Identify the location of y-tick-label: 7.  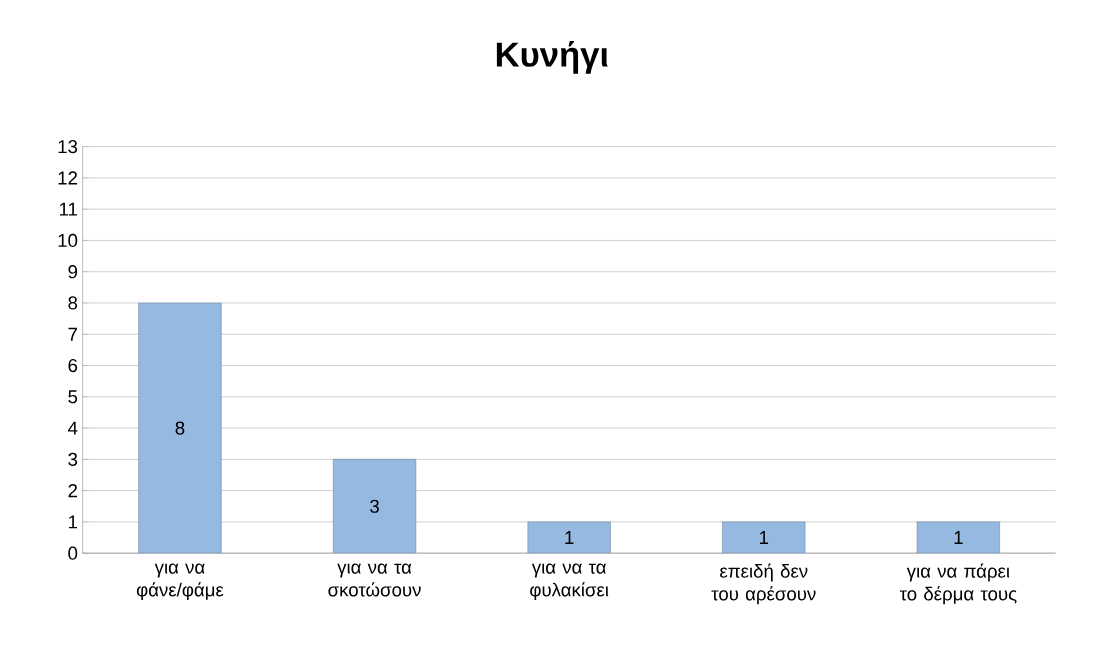
(73, 334).